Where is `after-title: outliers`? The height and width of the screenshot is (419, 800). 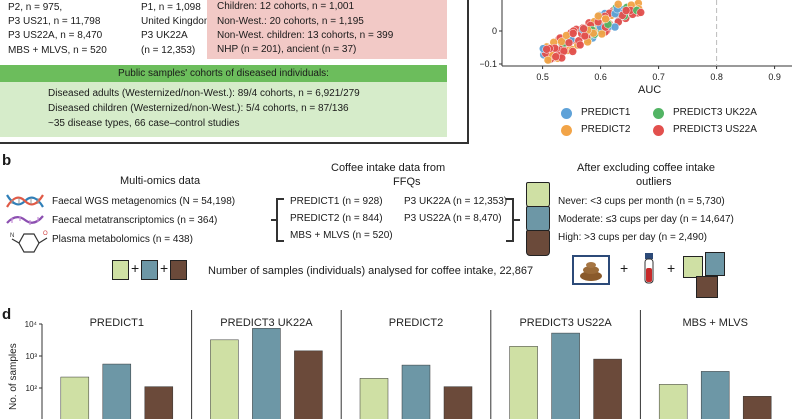 after-title: outliers is located at coordinates (654, 182).